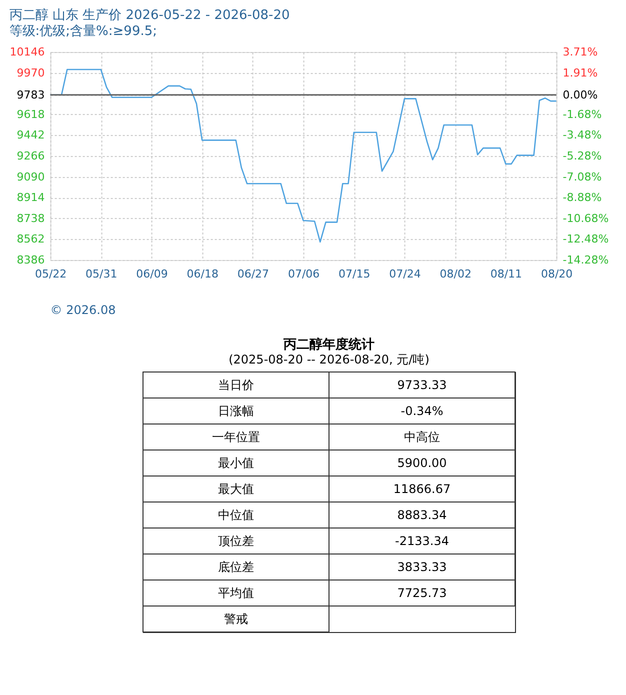 The image size is (626, 695). I want to click on category-label: 平均值, so click(236, 593).